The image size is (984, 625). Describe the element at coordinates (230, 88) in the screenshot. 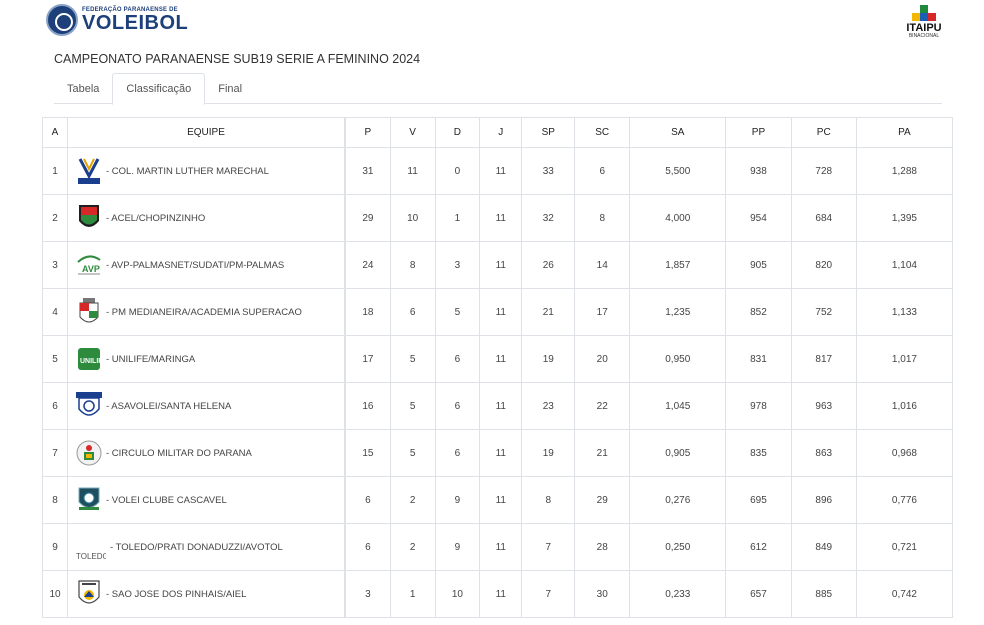

I see `tab-final: Final` at that location.